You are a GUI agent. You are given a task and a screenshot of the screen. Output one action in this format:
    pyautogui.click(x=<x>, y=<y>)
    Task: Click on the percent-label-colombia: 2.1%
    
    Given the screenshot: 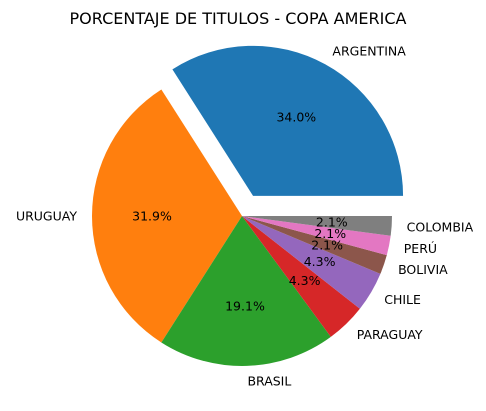 What is the action you would take?
    pyautogui.click(x=332, y=221)
    